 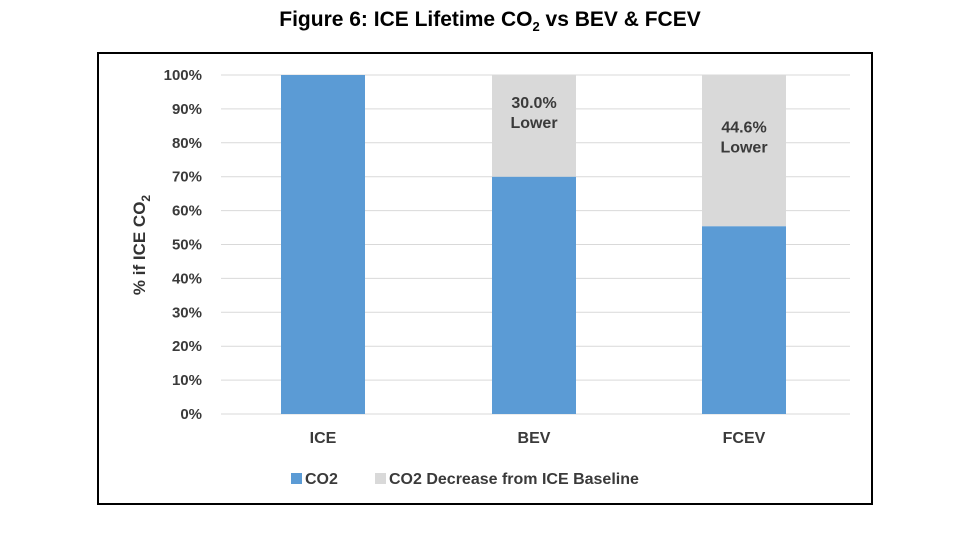 I want to click on y-axis-label: % if ICE CO2, so click(x=141, y=245).